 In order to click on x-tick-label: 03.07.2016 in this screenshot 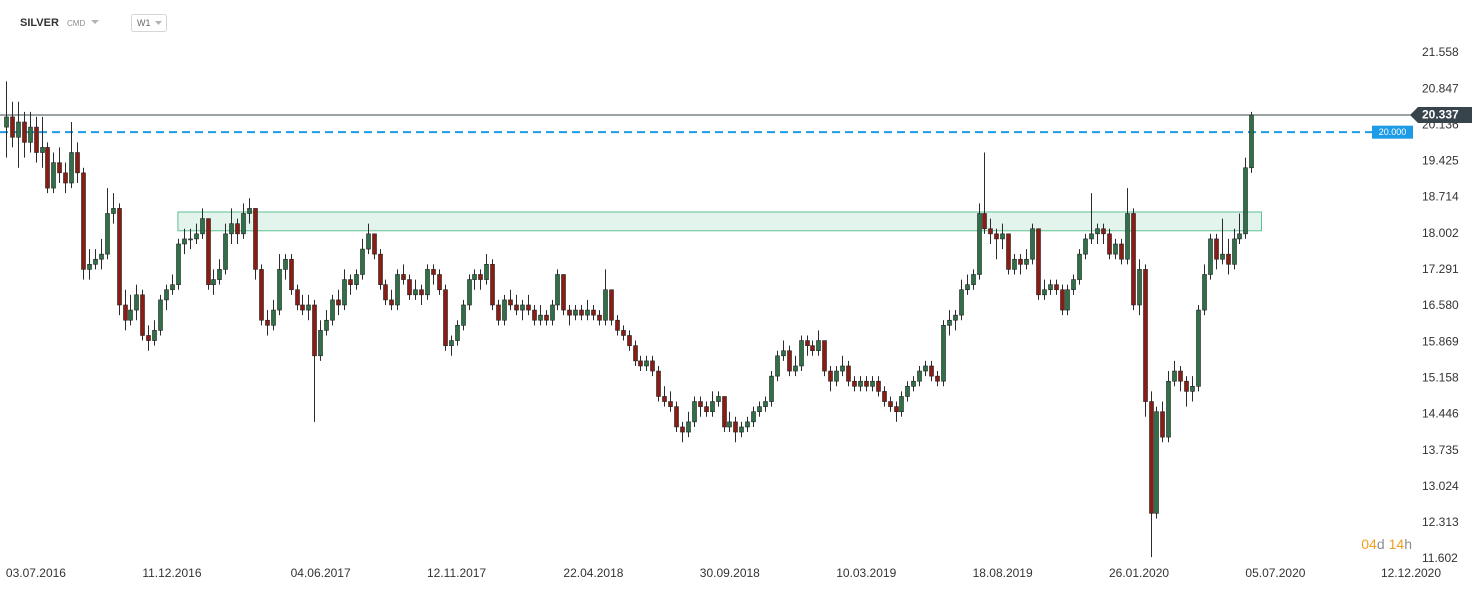, I will do `click(36, 573)`.